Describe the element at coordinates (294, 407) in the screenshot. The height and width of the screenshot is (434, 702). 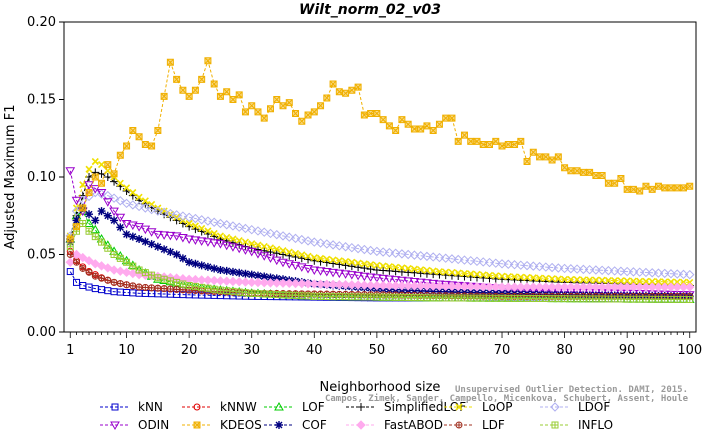
I see `legend-item: LOF` at that location.